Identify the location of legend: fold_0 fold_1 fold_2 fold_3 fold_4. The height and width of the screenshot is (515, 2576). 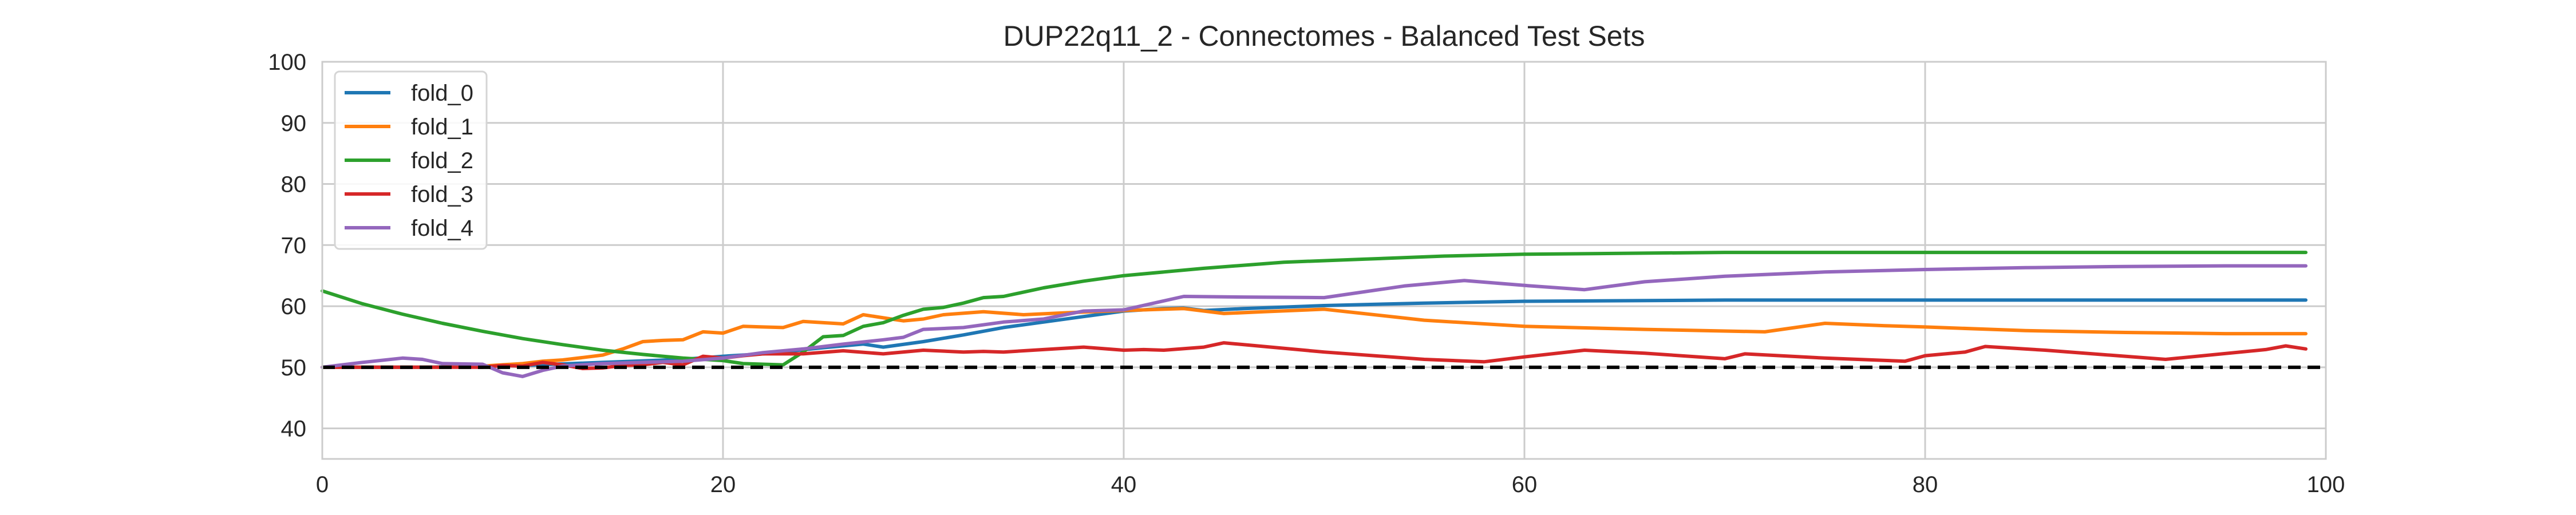
(411, 160).